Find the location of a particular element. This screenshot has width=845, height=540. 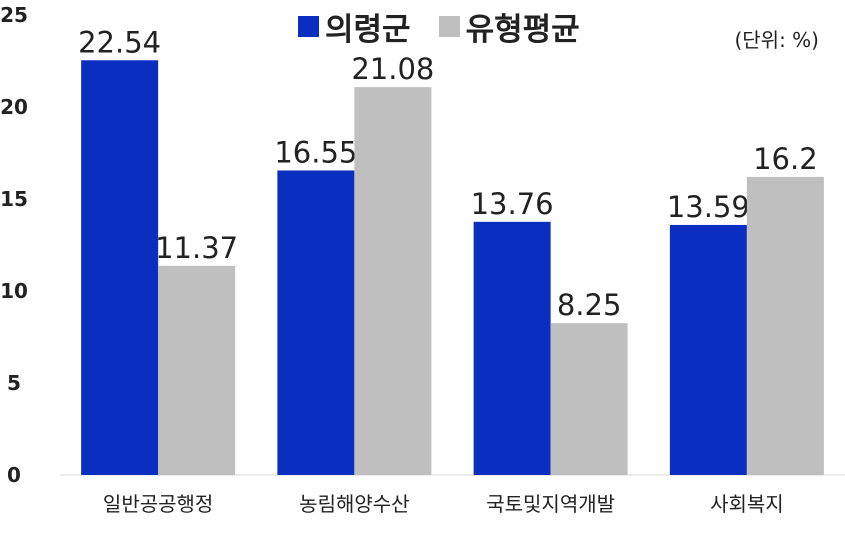

data-label: 16.2 is located at coordinates (785, 159).